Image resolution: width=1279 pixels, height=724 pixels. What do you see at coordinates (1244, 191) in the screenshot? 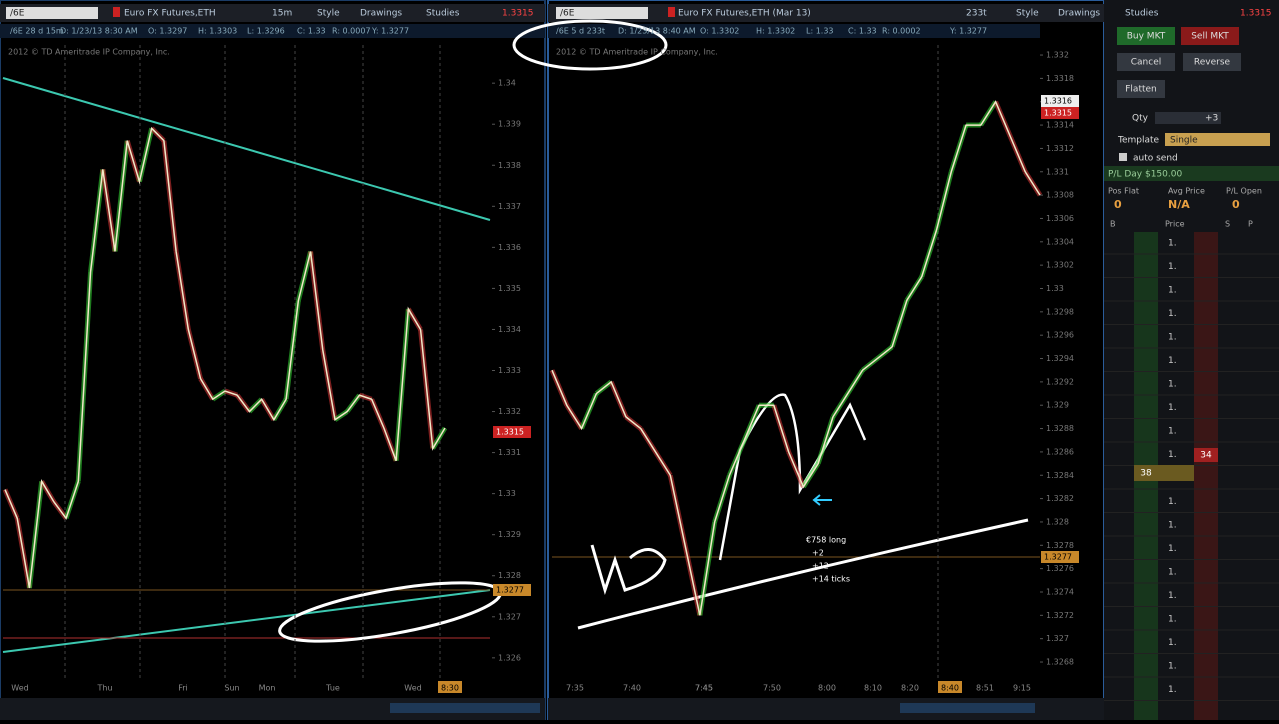
I see `position-header: P/L Open` at bounding box center [1244, 191].